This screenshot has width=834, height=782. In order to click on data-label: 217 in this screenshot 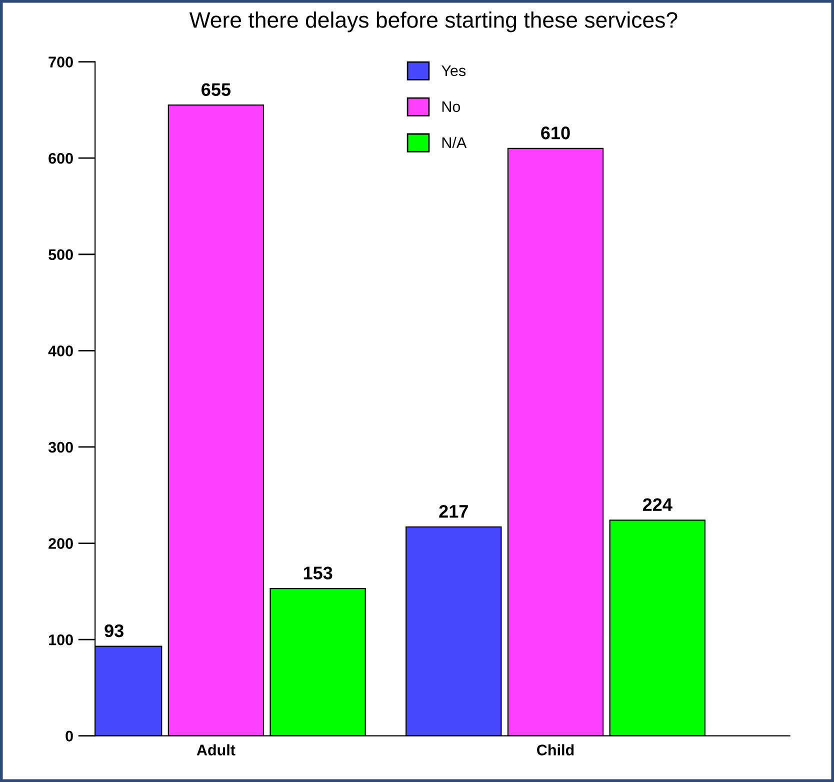, I will do `click(453, 511)`.